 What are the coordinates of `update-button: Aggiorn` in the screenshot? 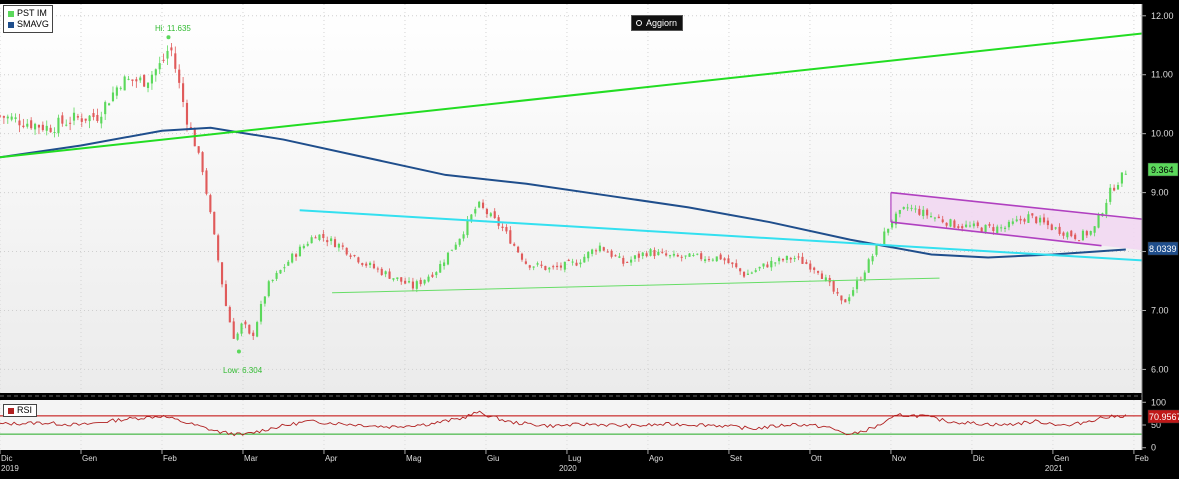 It's located at (657, 23).